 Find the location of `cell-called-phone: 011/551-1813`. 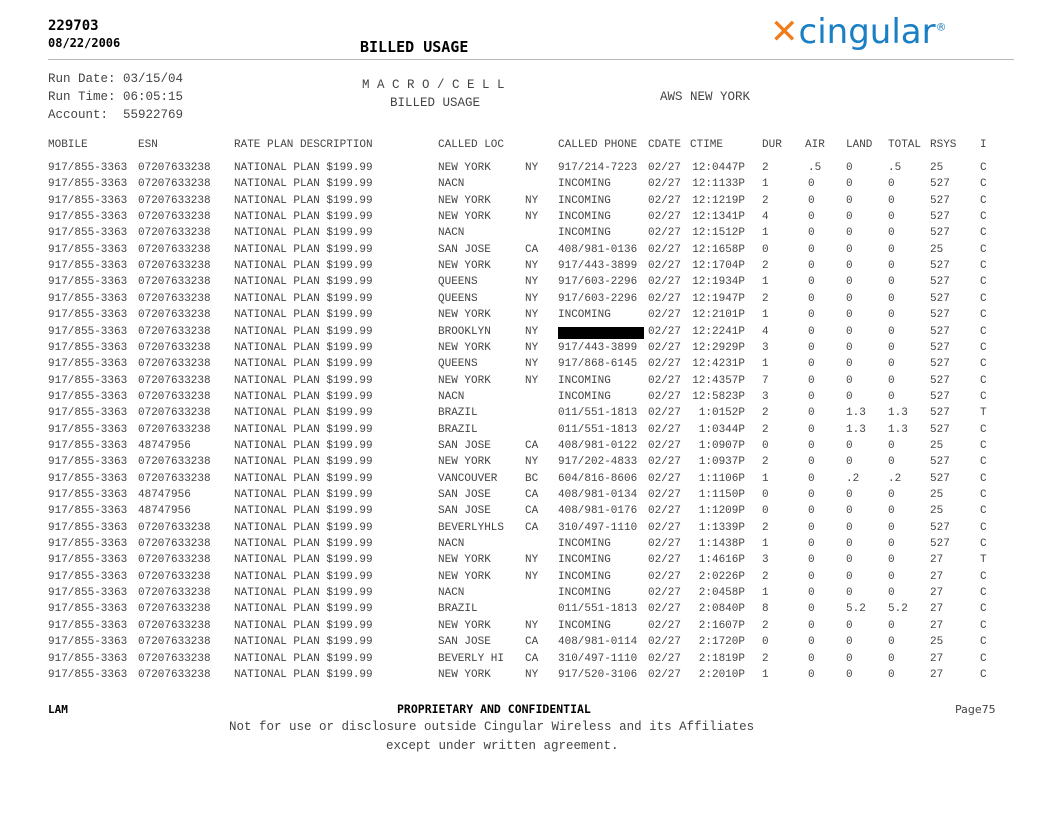

cell-called-phone: 011/551-1813 is located at coordinates (598, 413).